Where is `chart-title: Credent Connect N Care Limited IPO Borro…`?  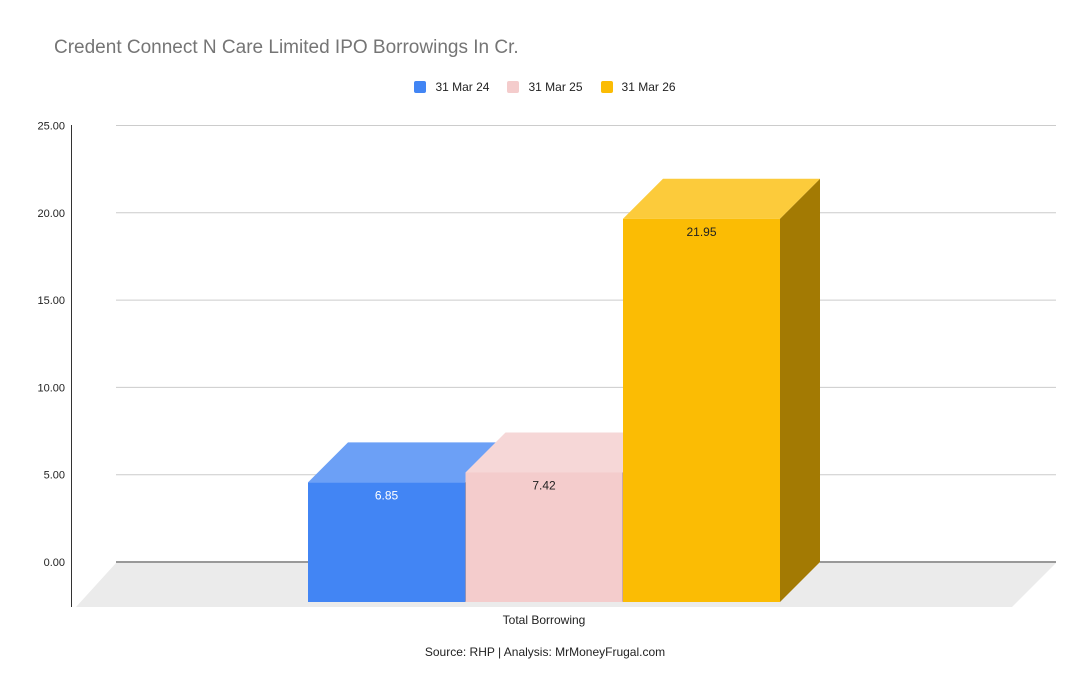
chart-title: Credent Connect N Care Limited IPO Borro… is located at coordinates (286, 47).